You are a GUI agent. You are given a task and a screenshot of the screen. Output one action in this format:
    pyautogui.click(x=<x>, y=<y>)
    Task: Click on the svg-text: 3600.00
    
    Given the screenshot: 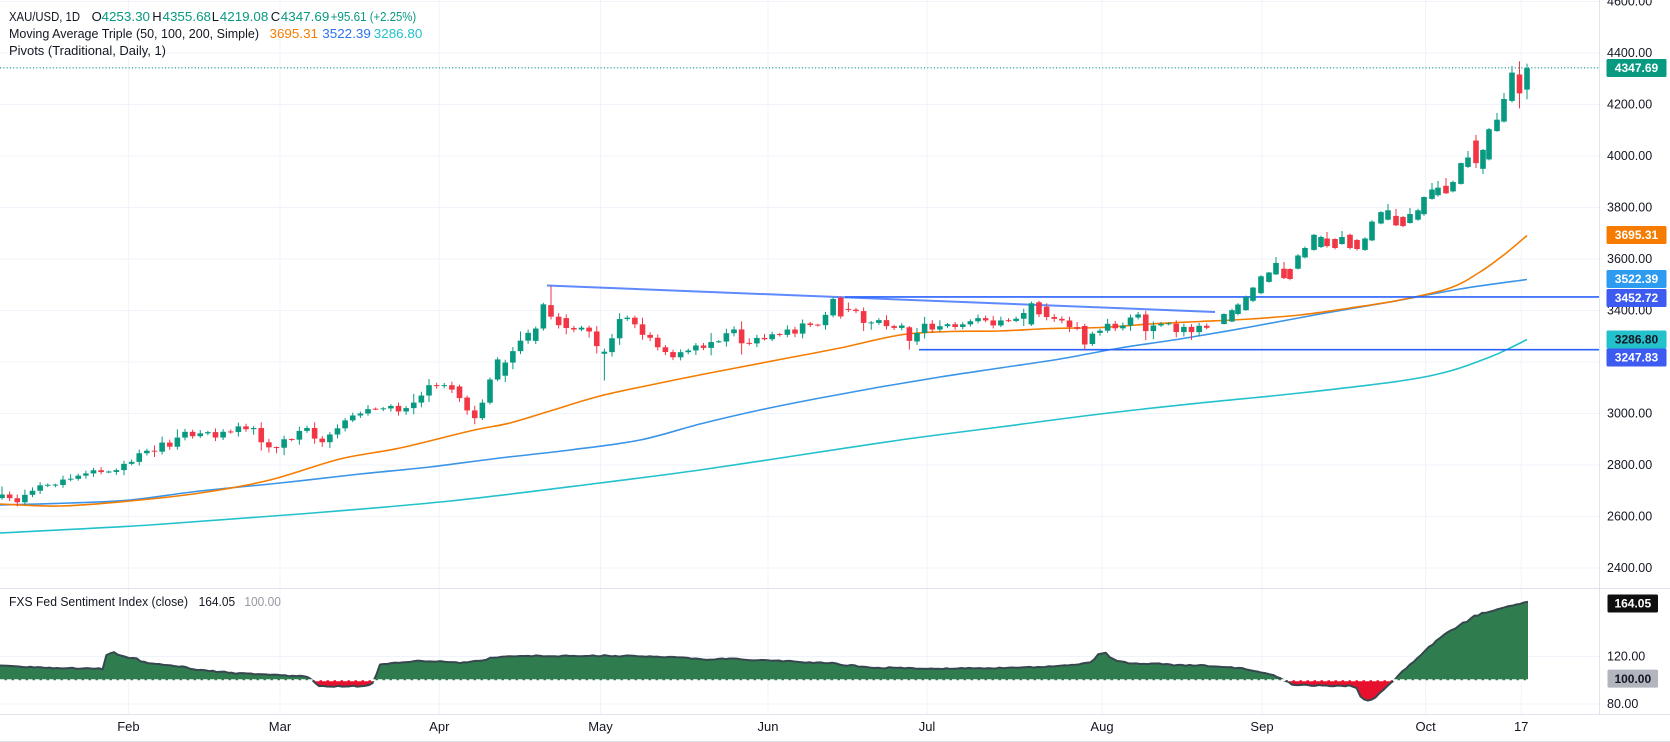 What is the action you would take?
    pyautogui.click(x=1629, y=259)
    